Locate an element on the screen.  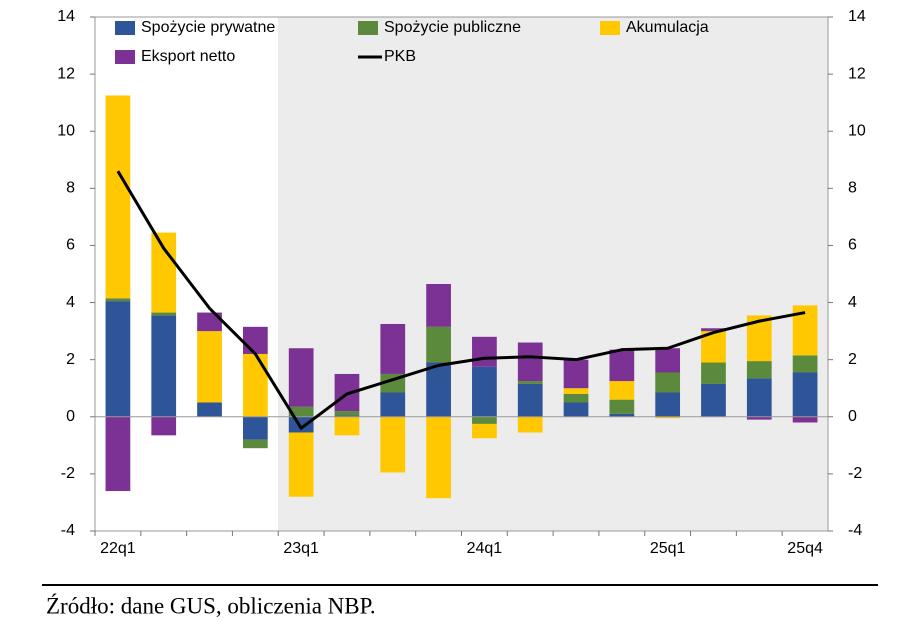
legend-label: Spożycie prywatne is located at coordinates (208, 27).